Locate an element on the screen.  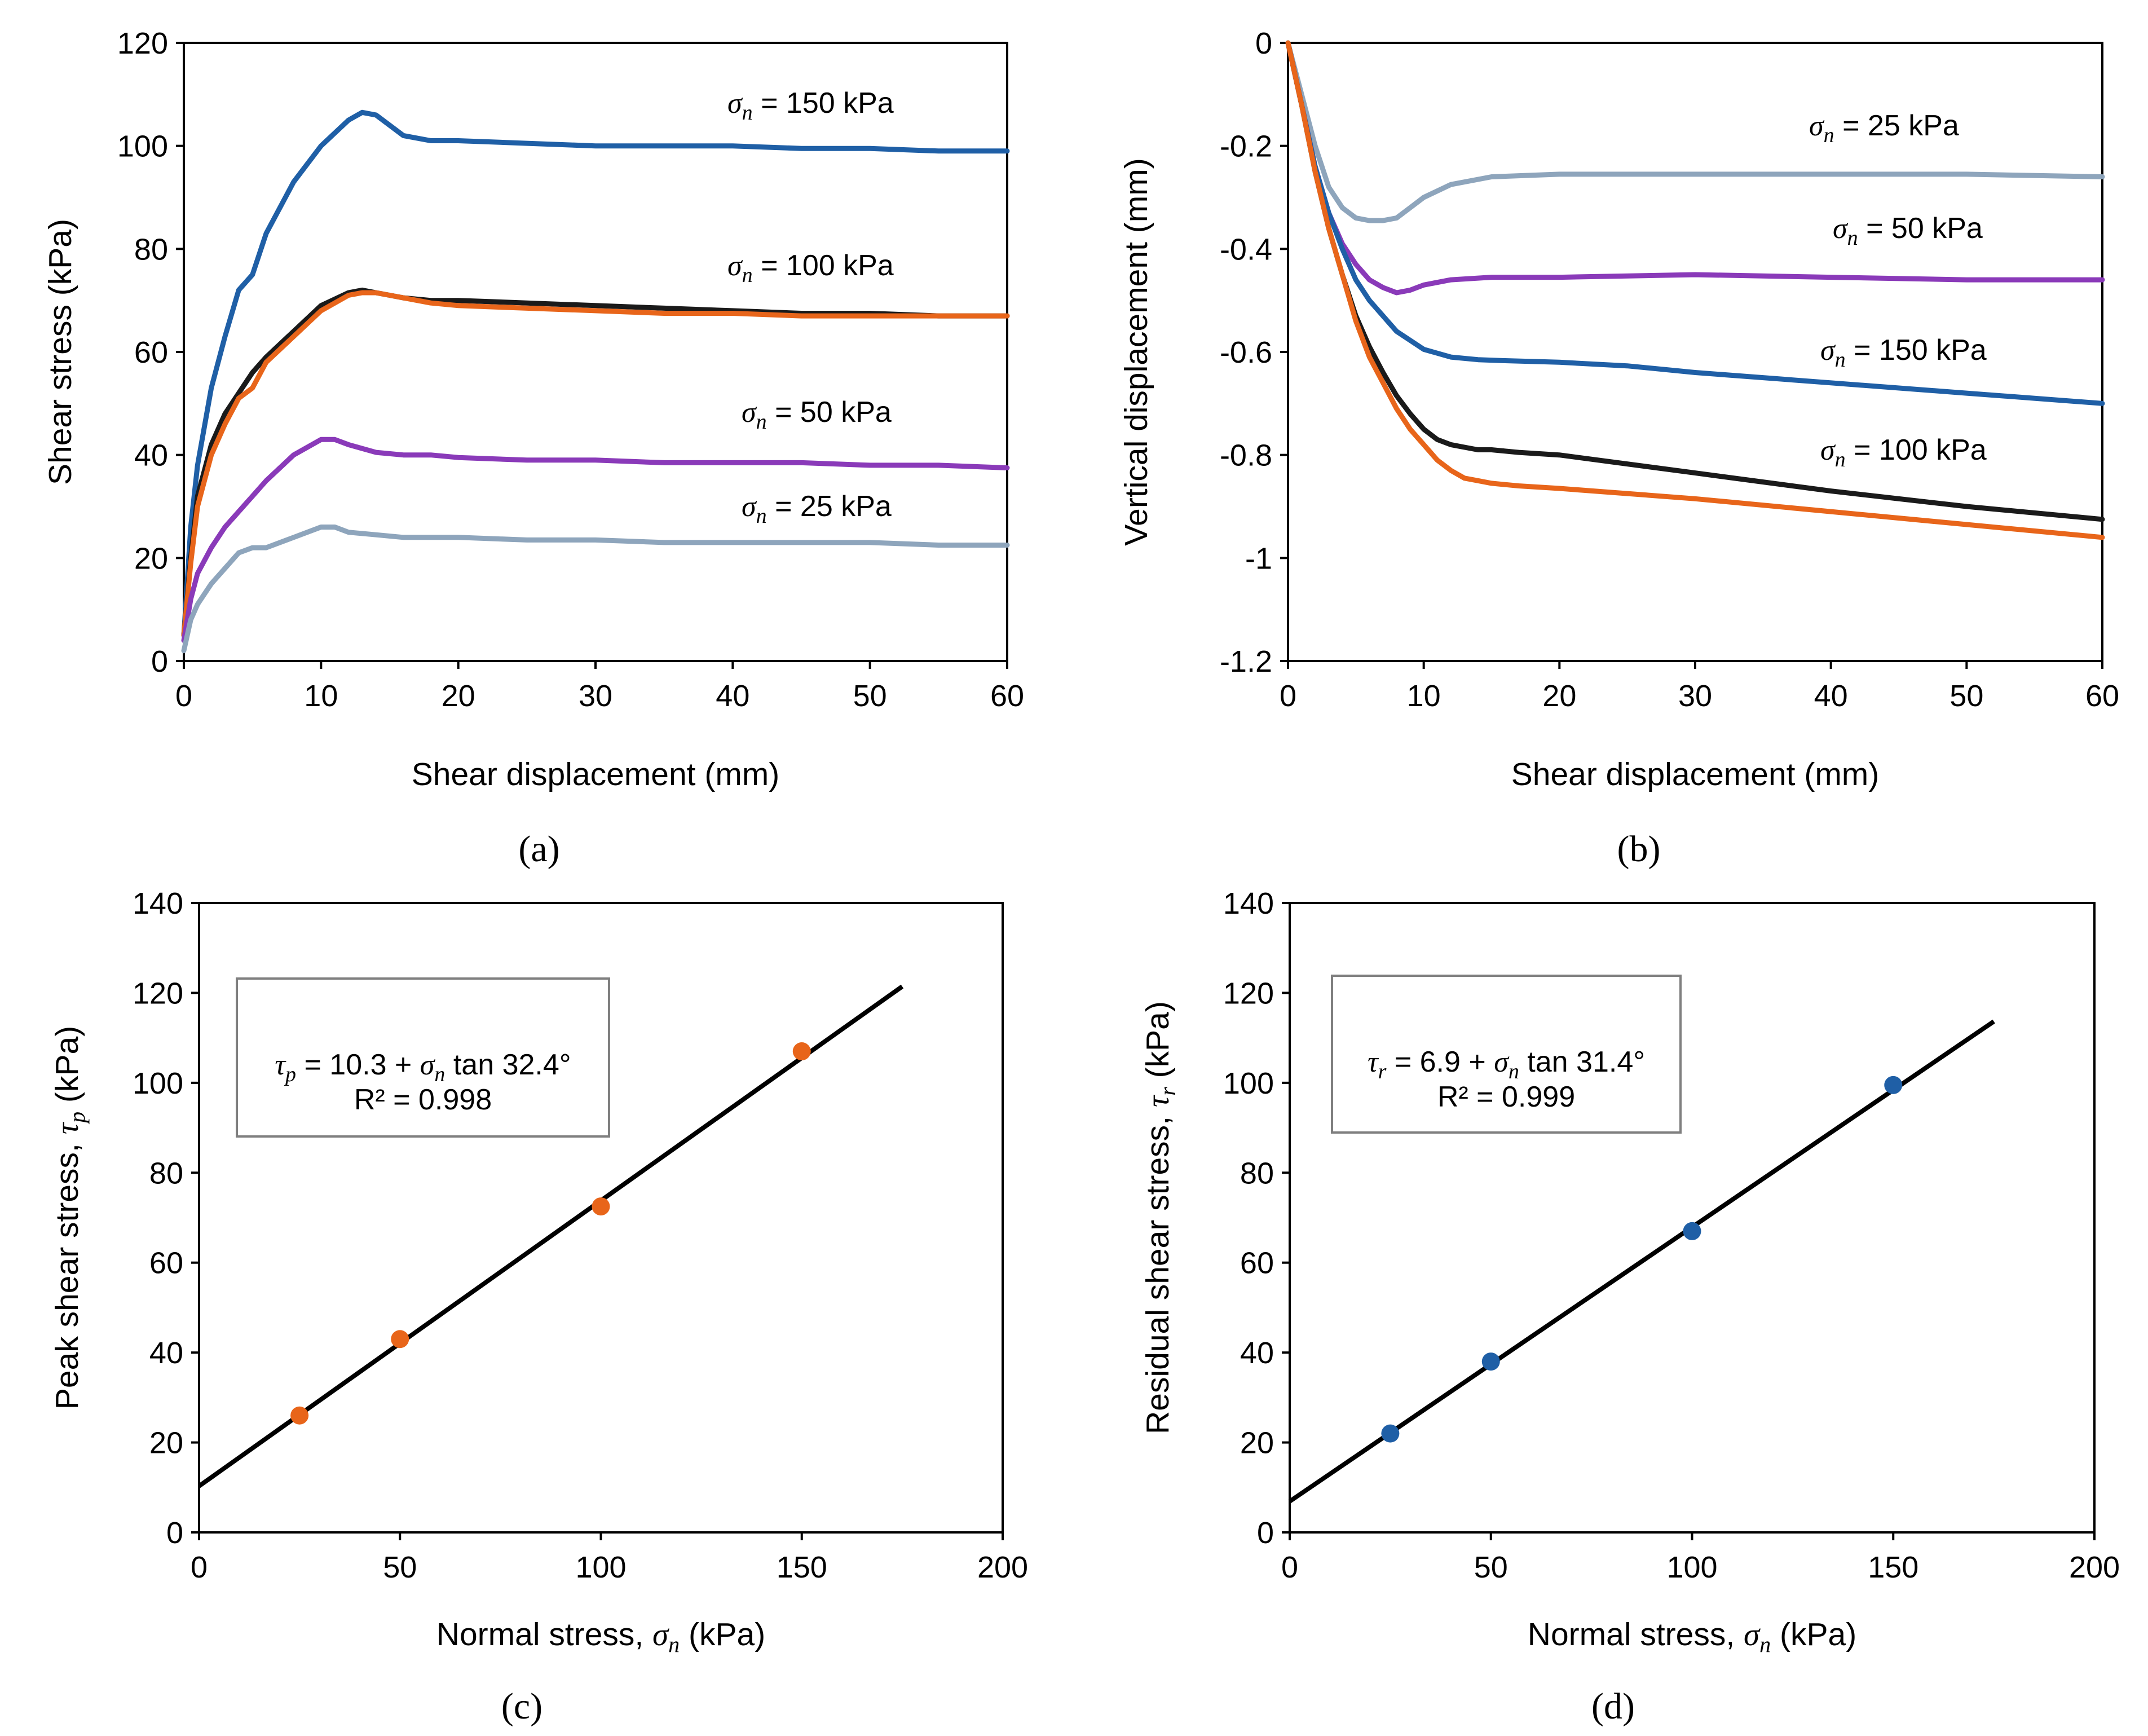
panel-caption: (c) is located at coordinates (521, 1706).